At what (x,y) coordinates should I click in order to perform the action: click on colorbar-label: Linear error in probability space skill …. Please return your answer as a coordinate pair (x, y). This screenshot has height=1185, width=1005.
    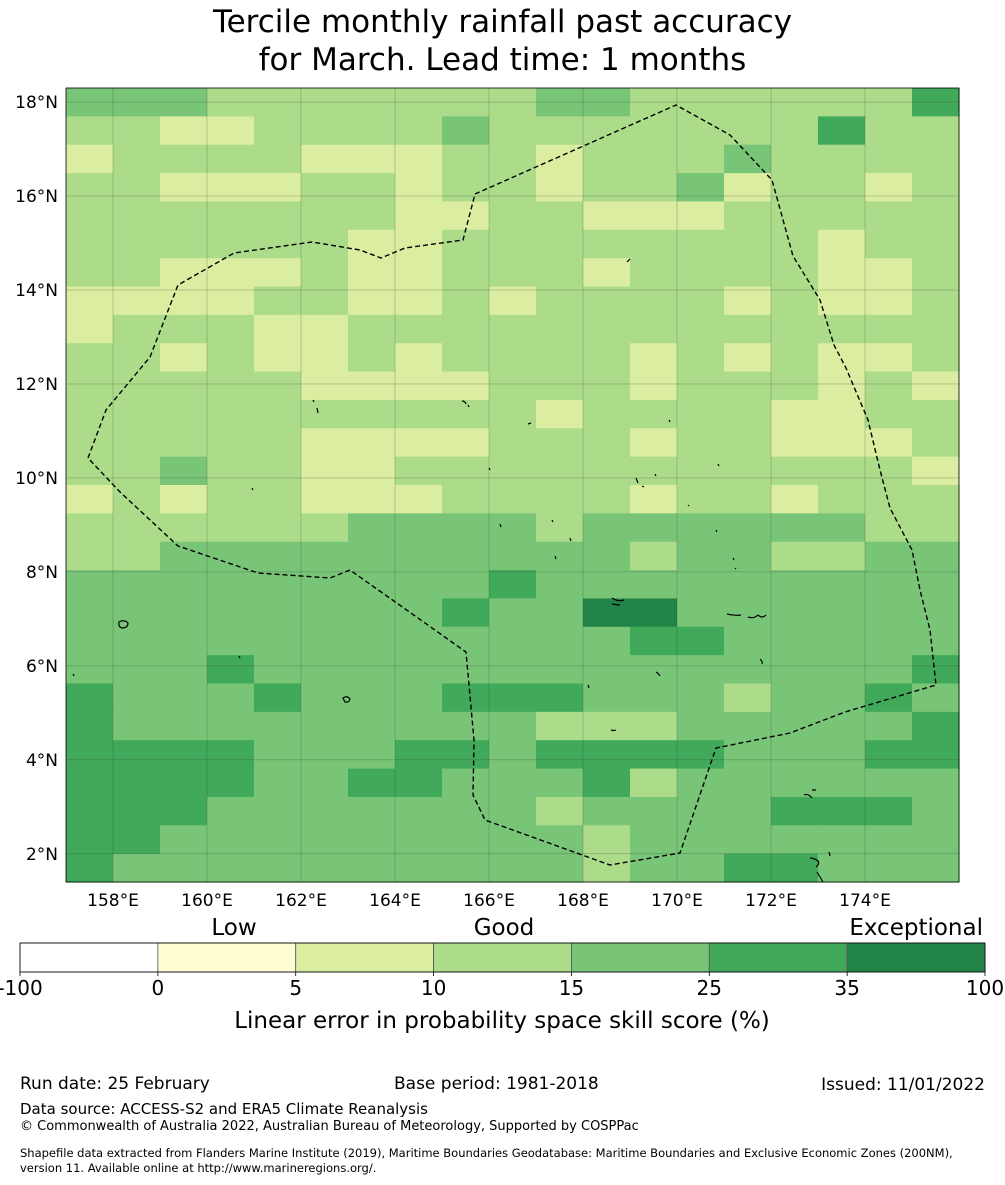
    Looking at the image, I should click on (502, 1021).